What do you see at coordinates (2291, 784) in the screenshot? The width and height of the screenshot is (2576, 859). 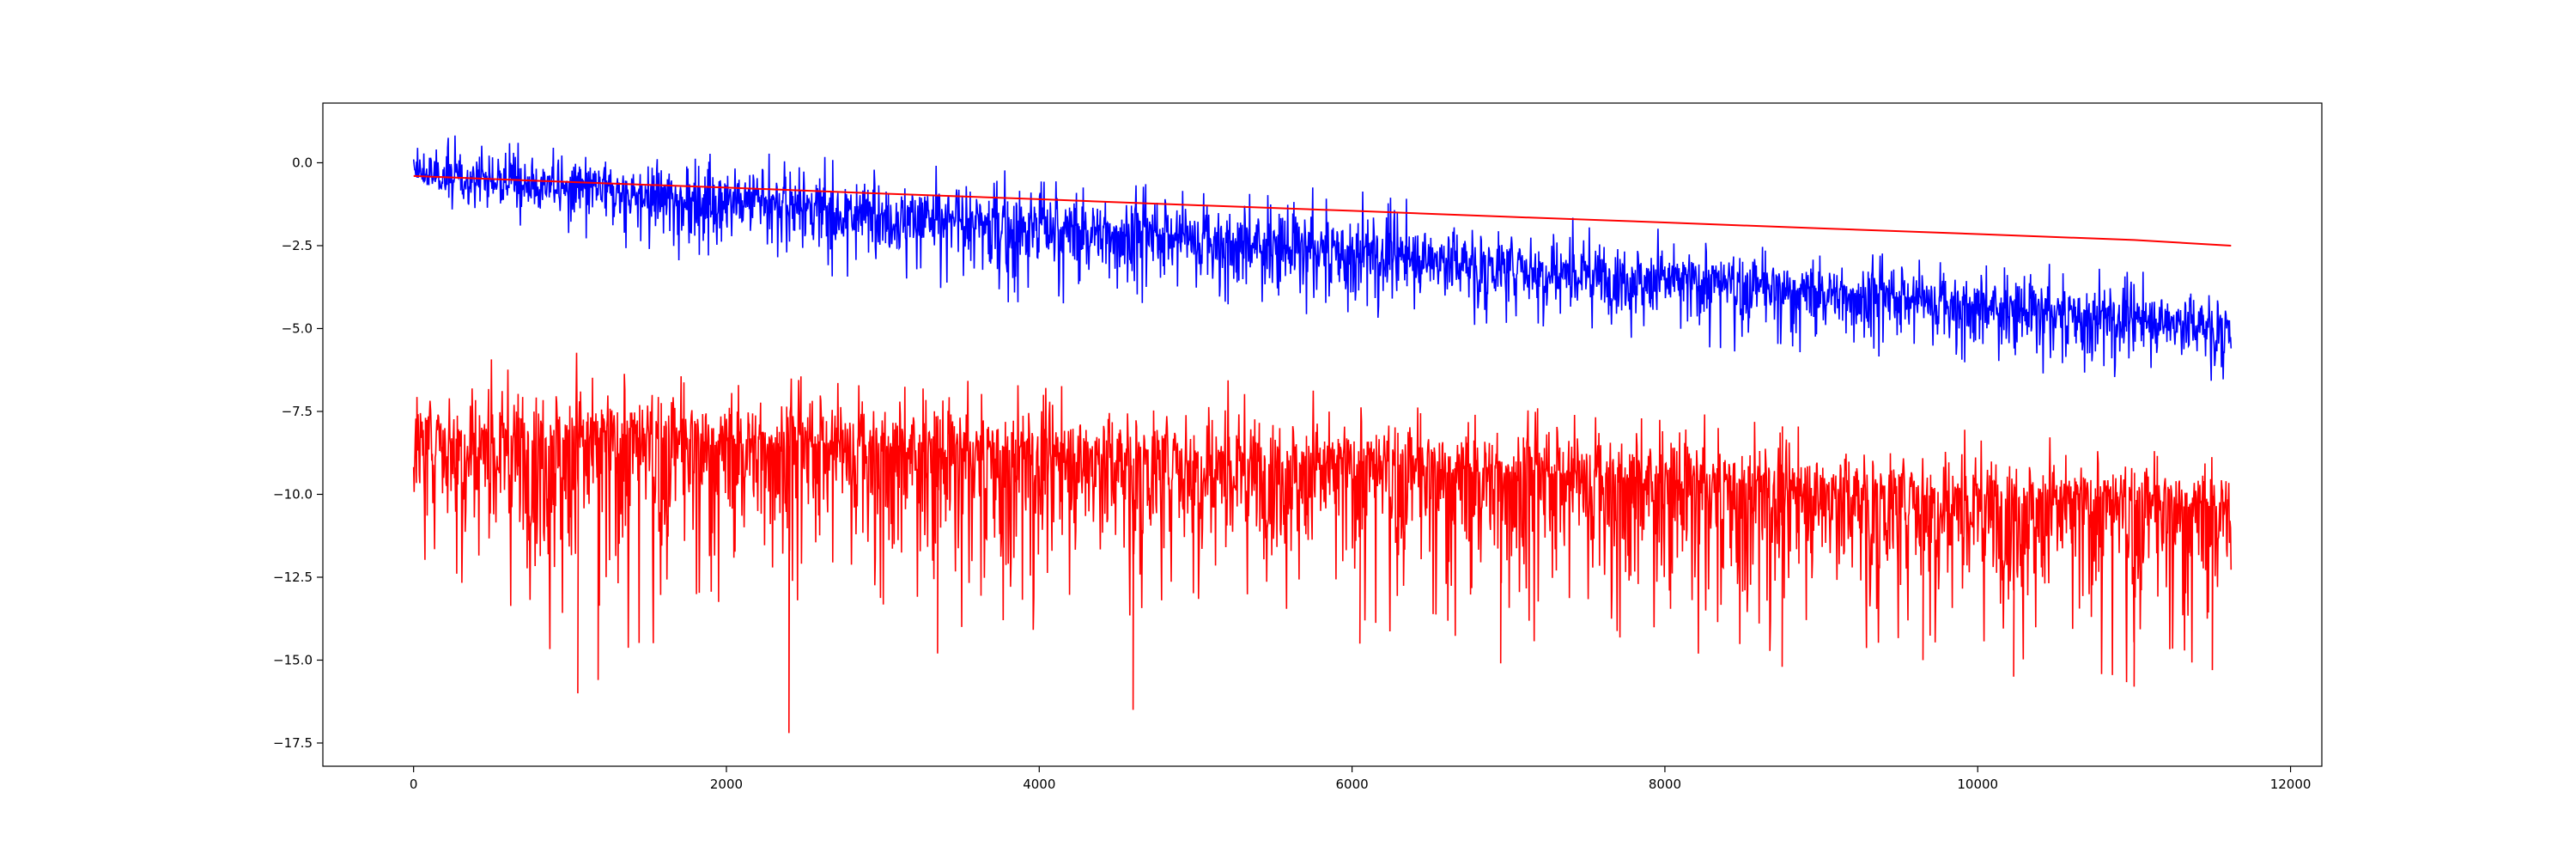 I see `x-tick-label: 12000` at bounding box center [2291, 784].